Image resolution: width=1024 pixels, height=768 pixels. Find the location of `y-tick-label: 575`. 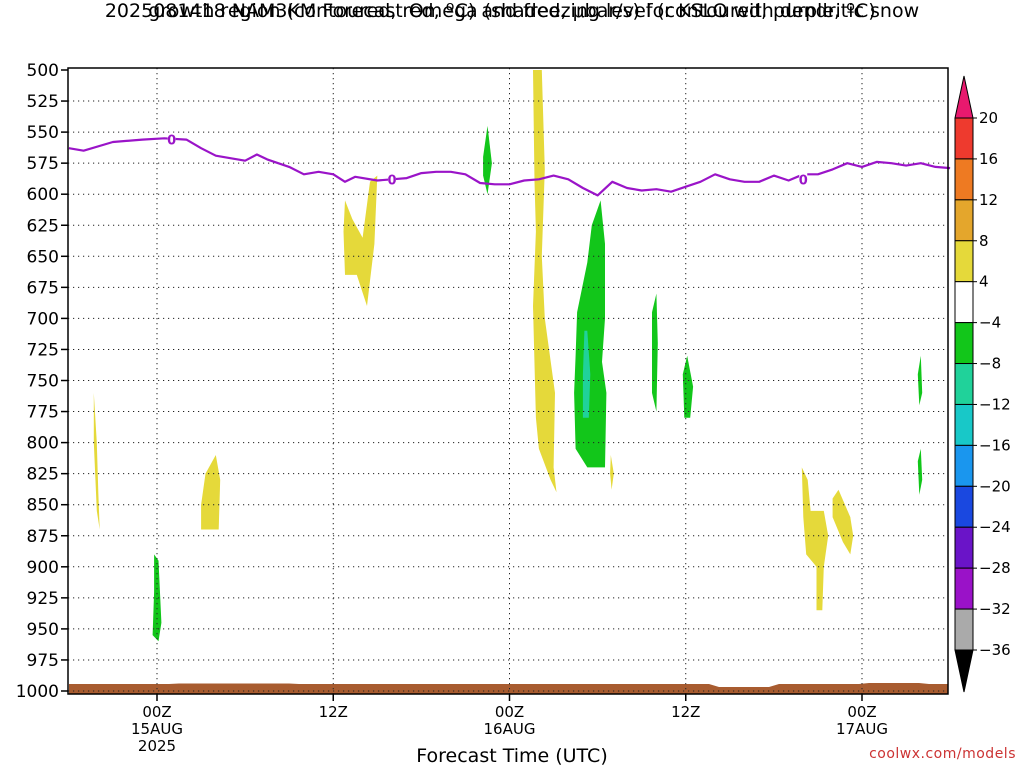

y-tick-label: 575 is located at coordinates (43, 164).